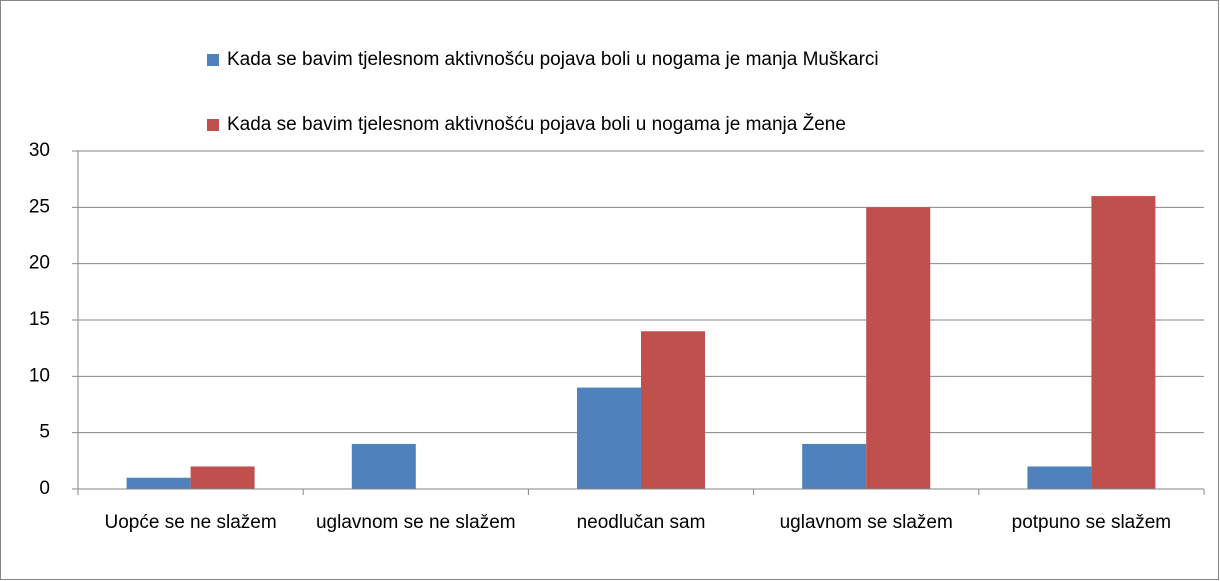  What do you see at coordinates (39, 206) in the screenshot?
I see `y-tick-label: 25` at bounding box center [39, 206].